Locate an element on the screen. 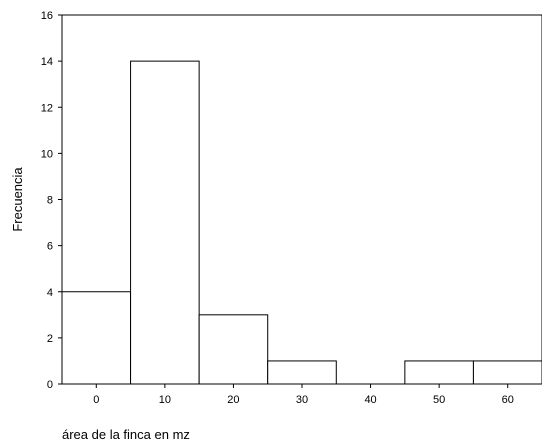 The height and width of the screenshot is (448, 542). x-axis-title: área de la finca en mz is located at coordinates (126, 434).